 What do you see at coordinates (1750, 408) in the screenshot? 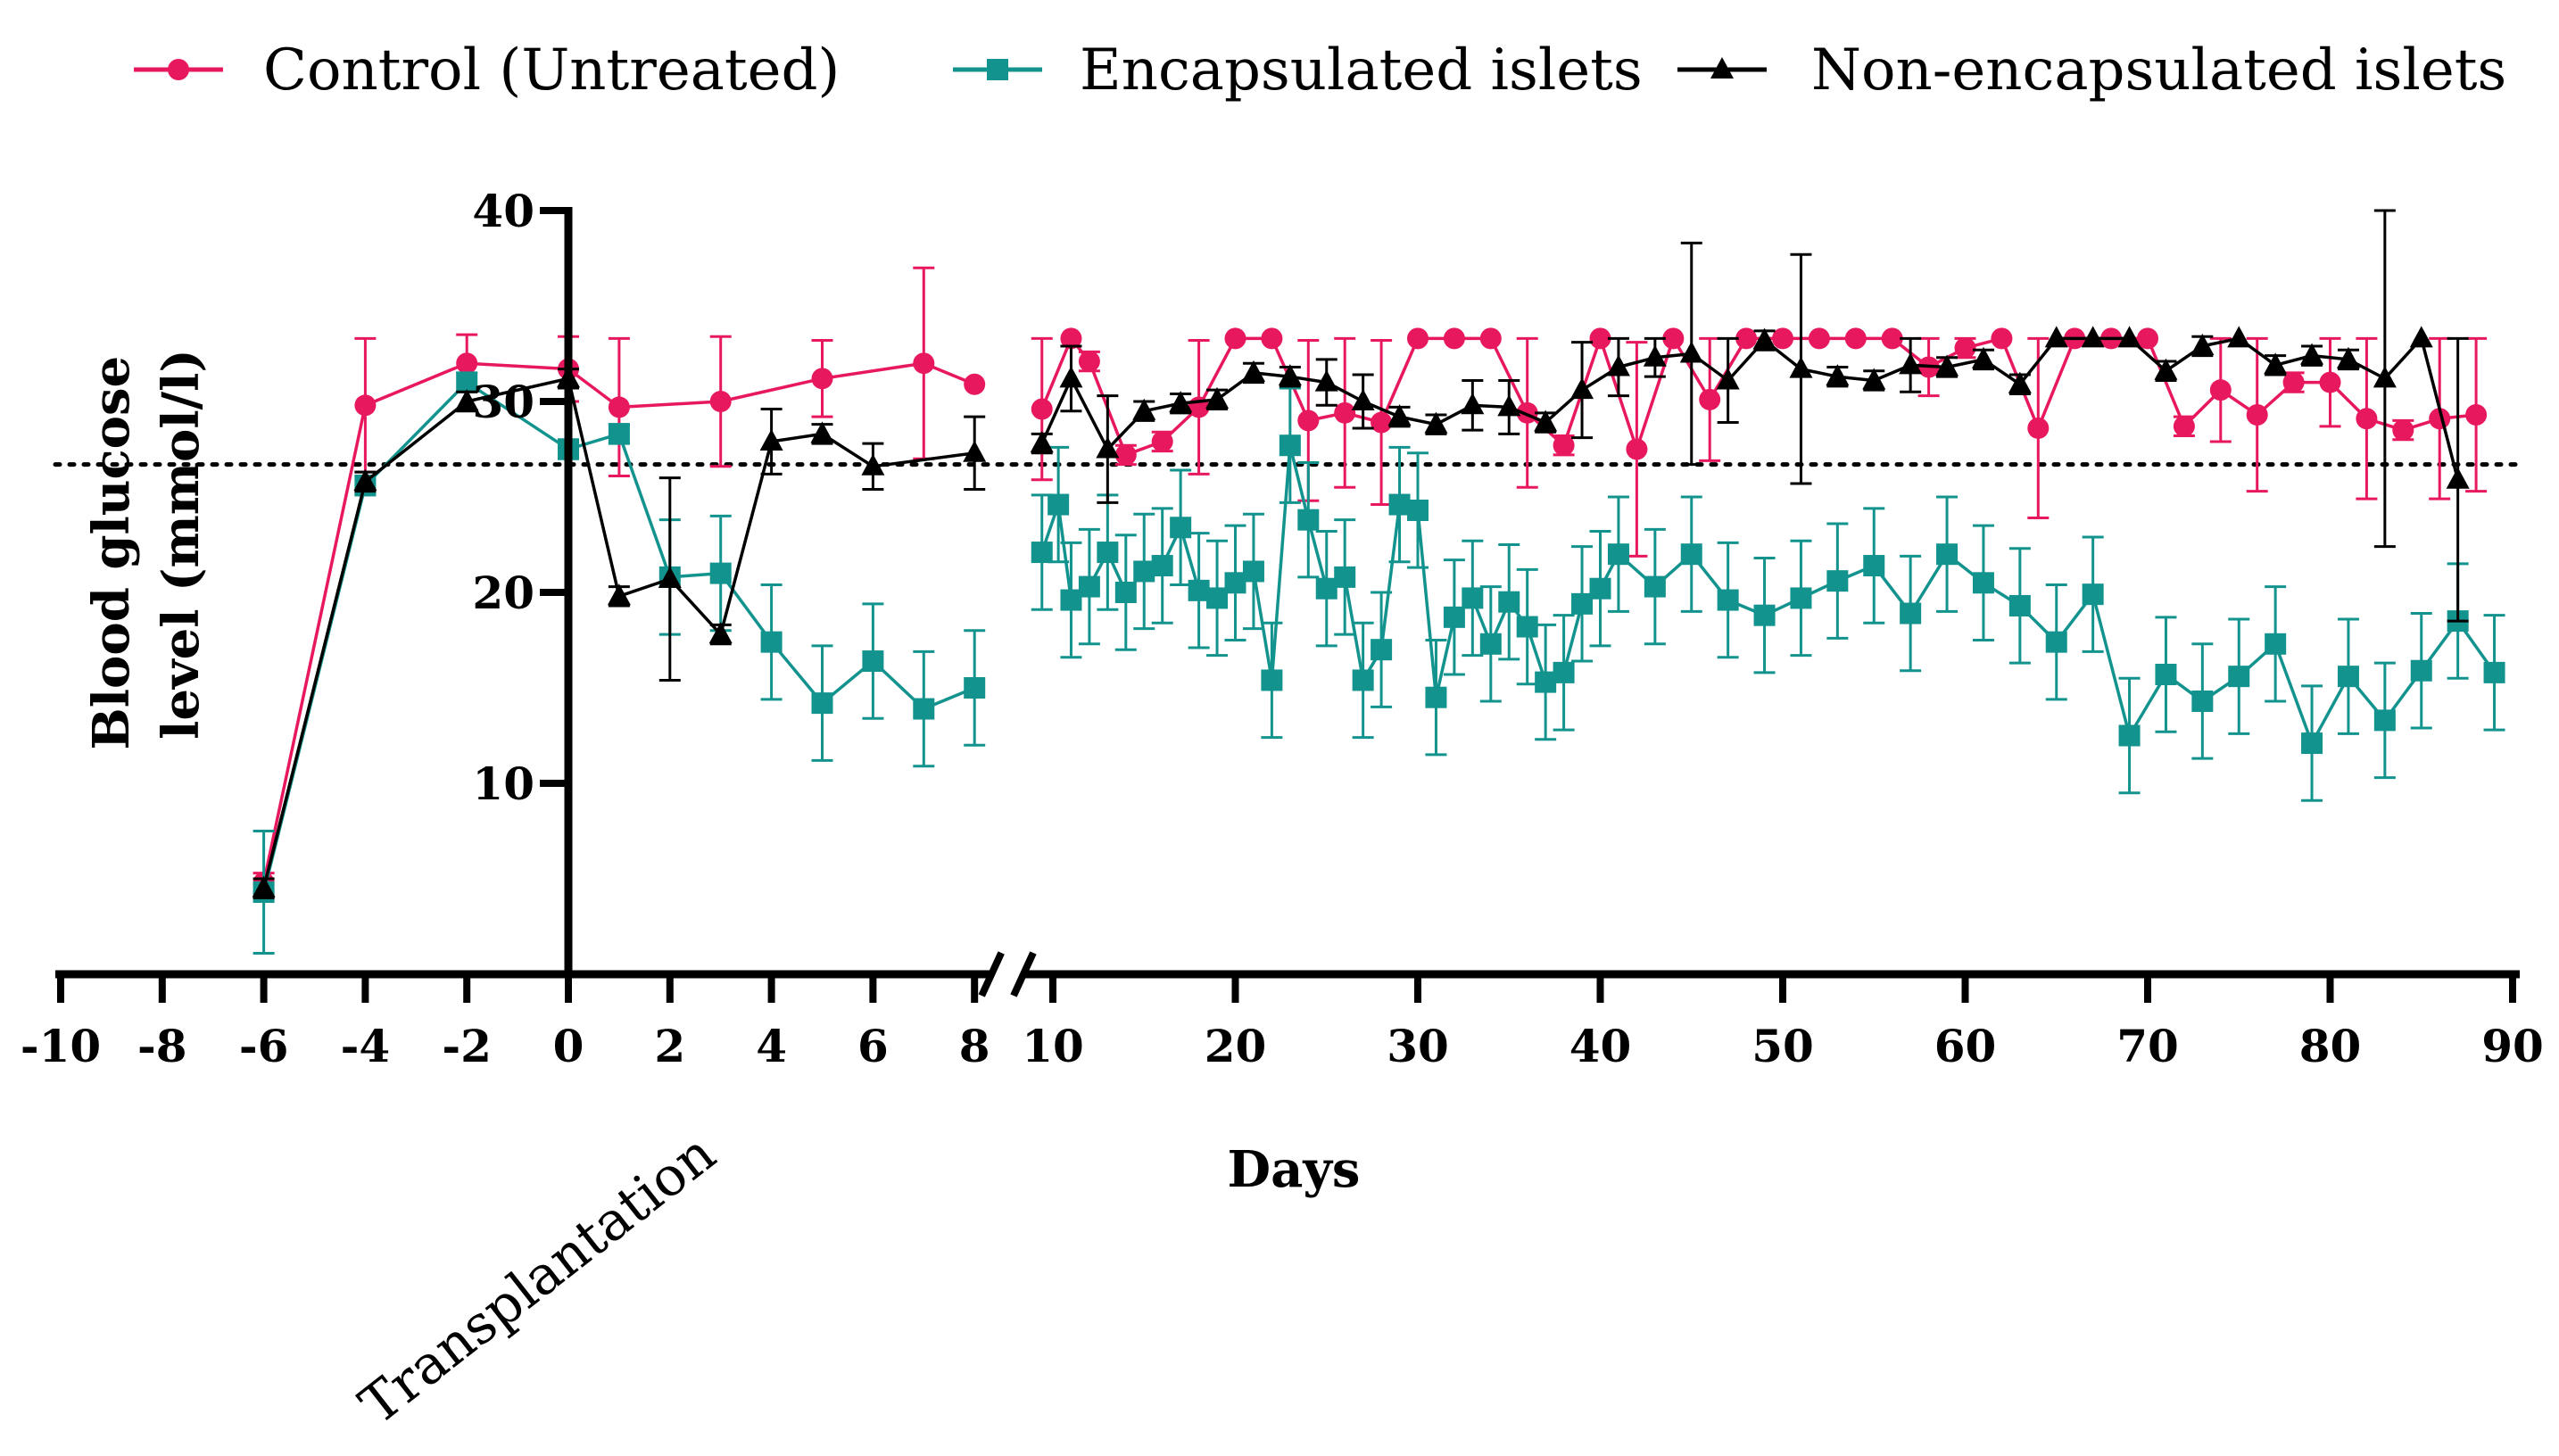
I see `series-line` at bounding box center [1750, 408].